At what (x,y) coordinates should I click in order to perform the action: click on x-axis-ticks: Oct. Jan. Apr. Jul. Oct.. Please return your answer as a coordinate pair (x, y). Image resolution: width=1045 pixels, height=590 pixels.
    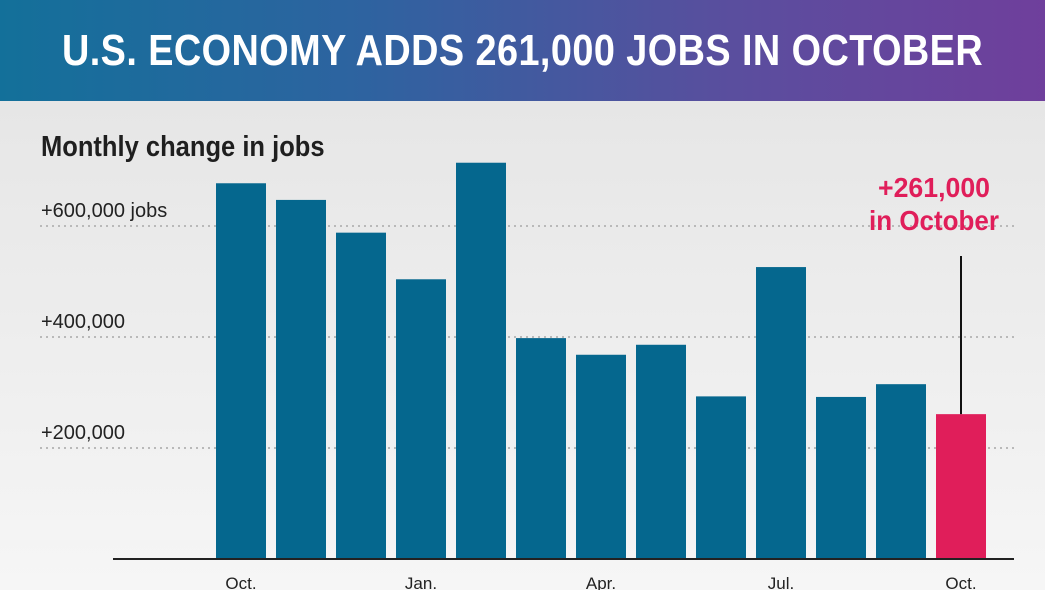
    Looking at the image, I should click on (600, 582).